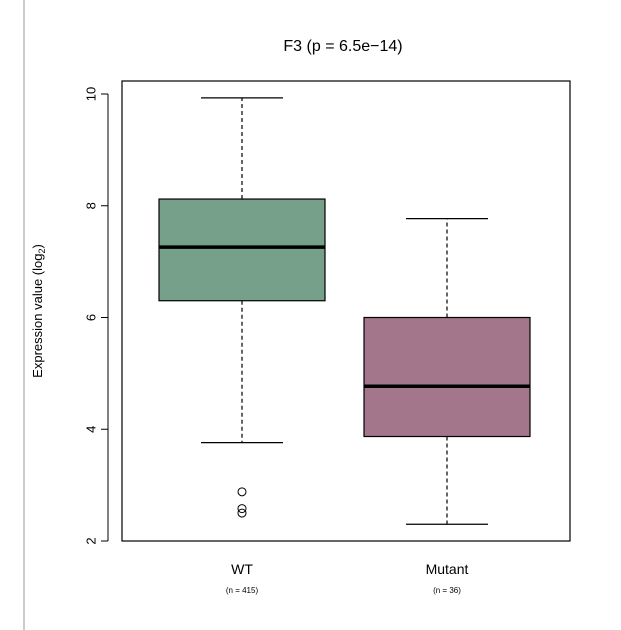 The image size is (621, 630). What do you see at coordinates (90, 429) in the screenshot?
I see `y-tick-label: 4` at bounding box center [90, 429].